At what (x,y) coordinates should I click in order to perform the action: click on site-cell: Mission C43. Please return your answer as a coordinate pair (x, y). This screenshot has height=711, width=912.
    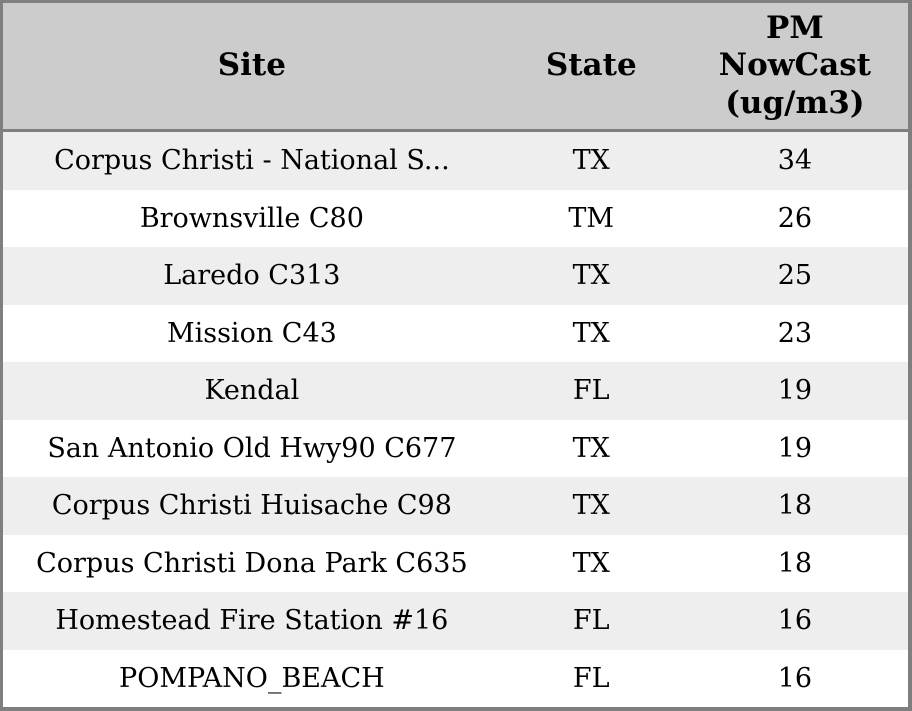
    Looking at the image, I should click on (251, 333).